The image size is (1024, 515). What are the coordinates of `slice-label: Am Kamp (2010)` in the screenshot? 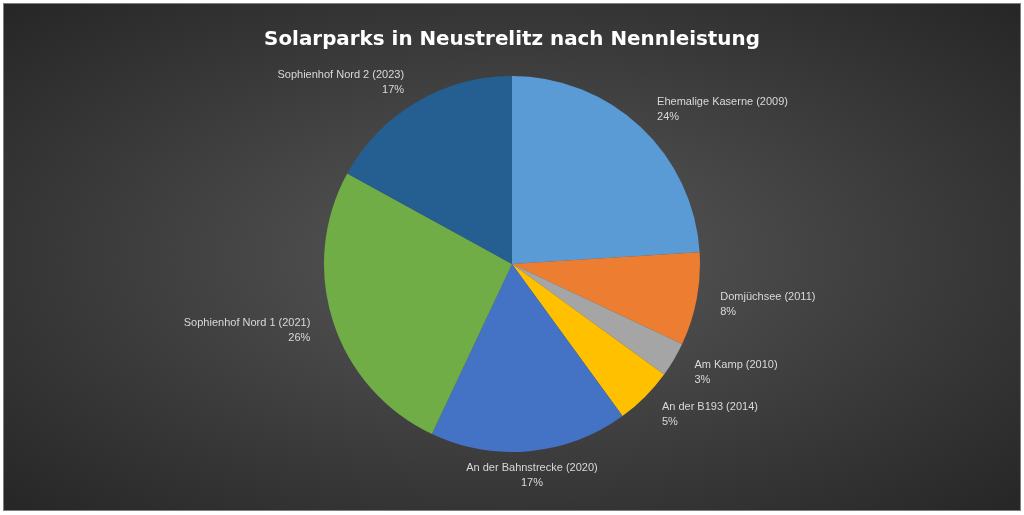 It's located at (736, 363).